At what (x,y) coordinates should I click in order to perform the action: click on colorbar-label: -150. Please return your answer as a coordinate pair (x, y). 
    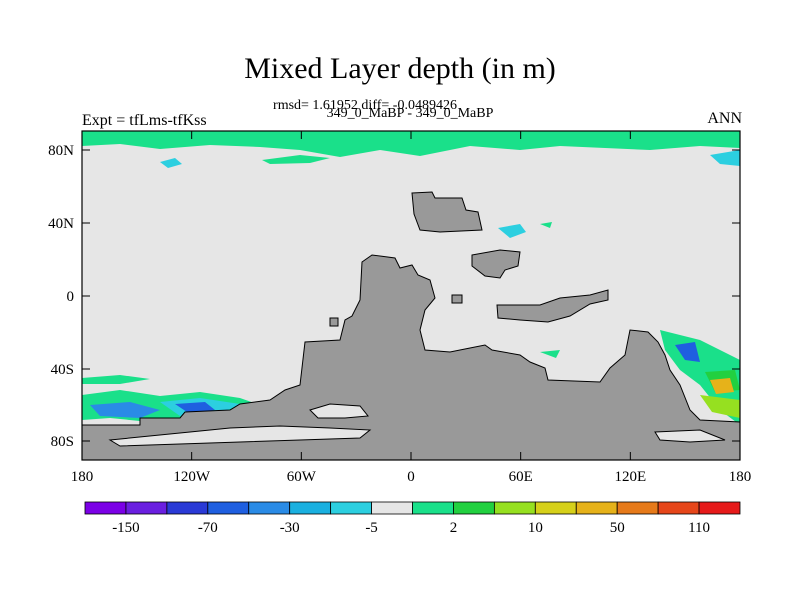
    Looking at the image, I should click on (126, 528).